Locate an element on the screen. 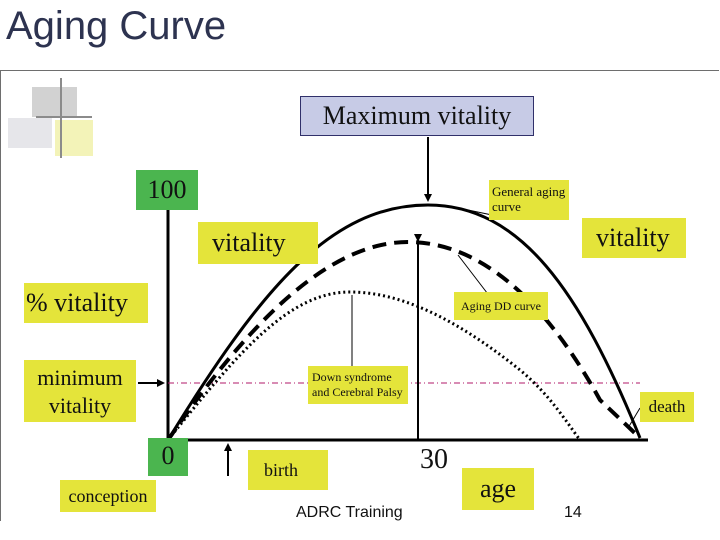 The width and height of the screenshot is (720, 540). pct-vitality-box: % vitality is located at coordinates (86, 303).